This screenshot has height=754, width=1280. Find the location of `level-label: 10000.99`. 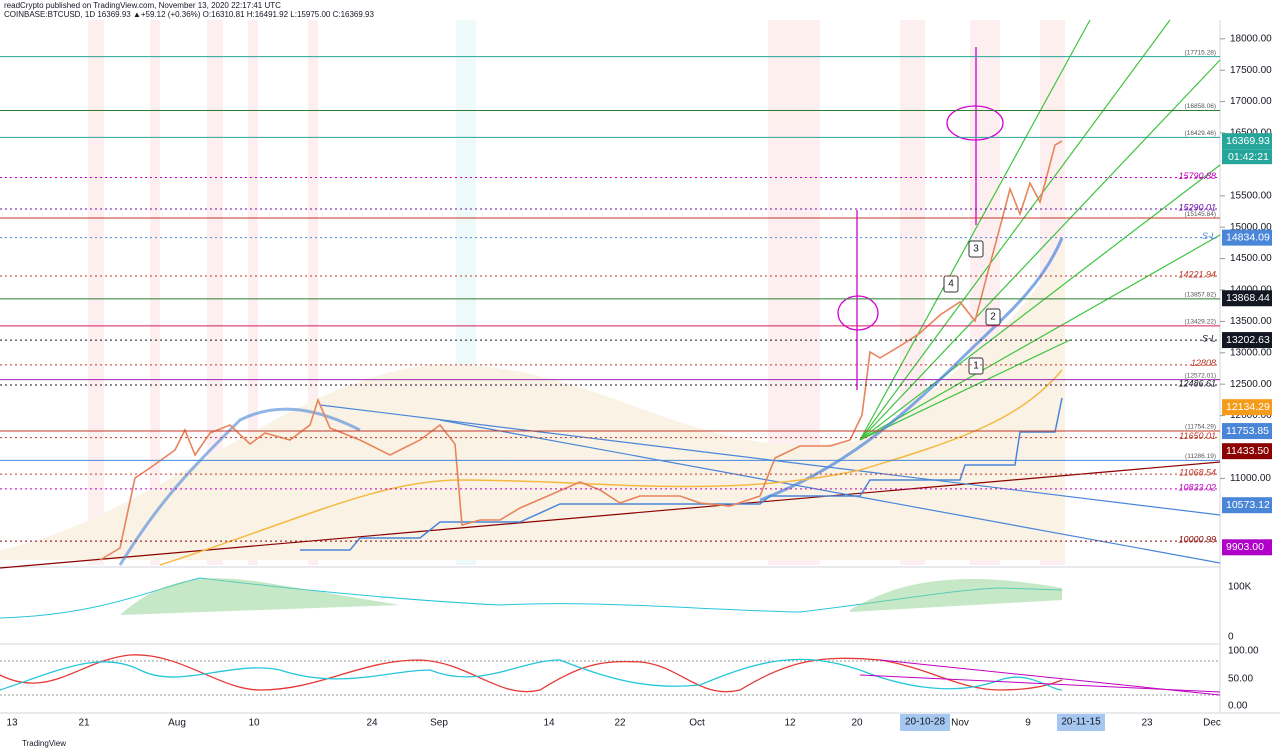

level-label: 10000.99 is located at coordinates (1197, 540).